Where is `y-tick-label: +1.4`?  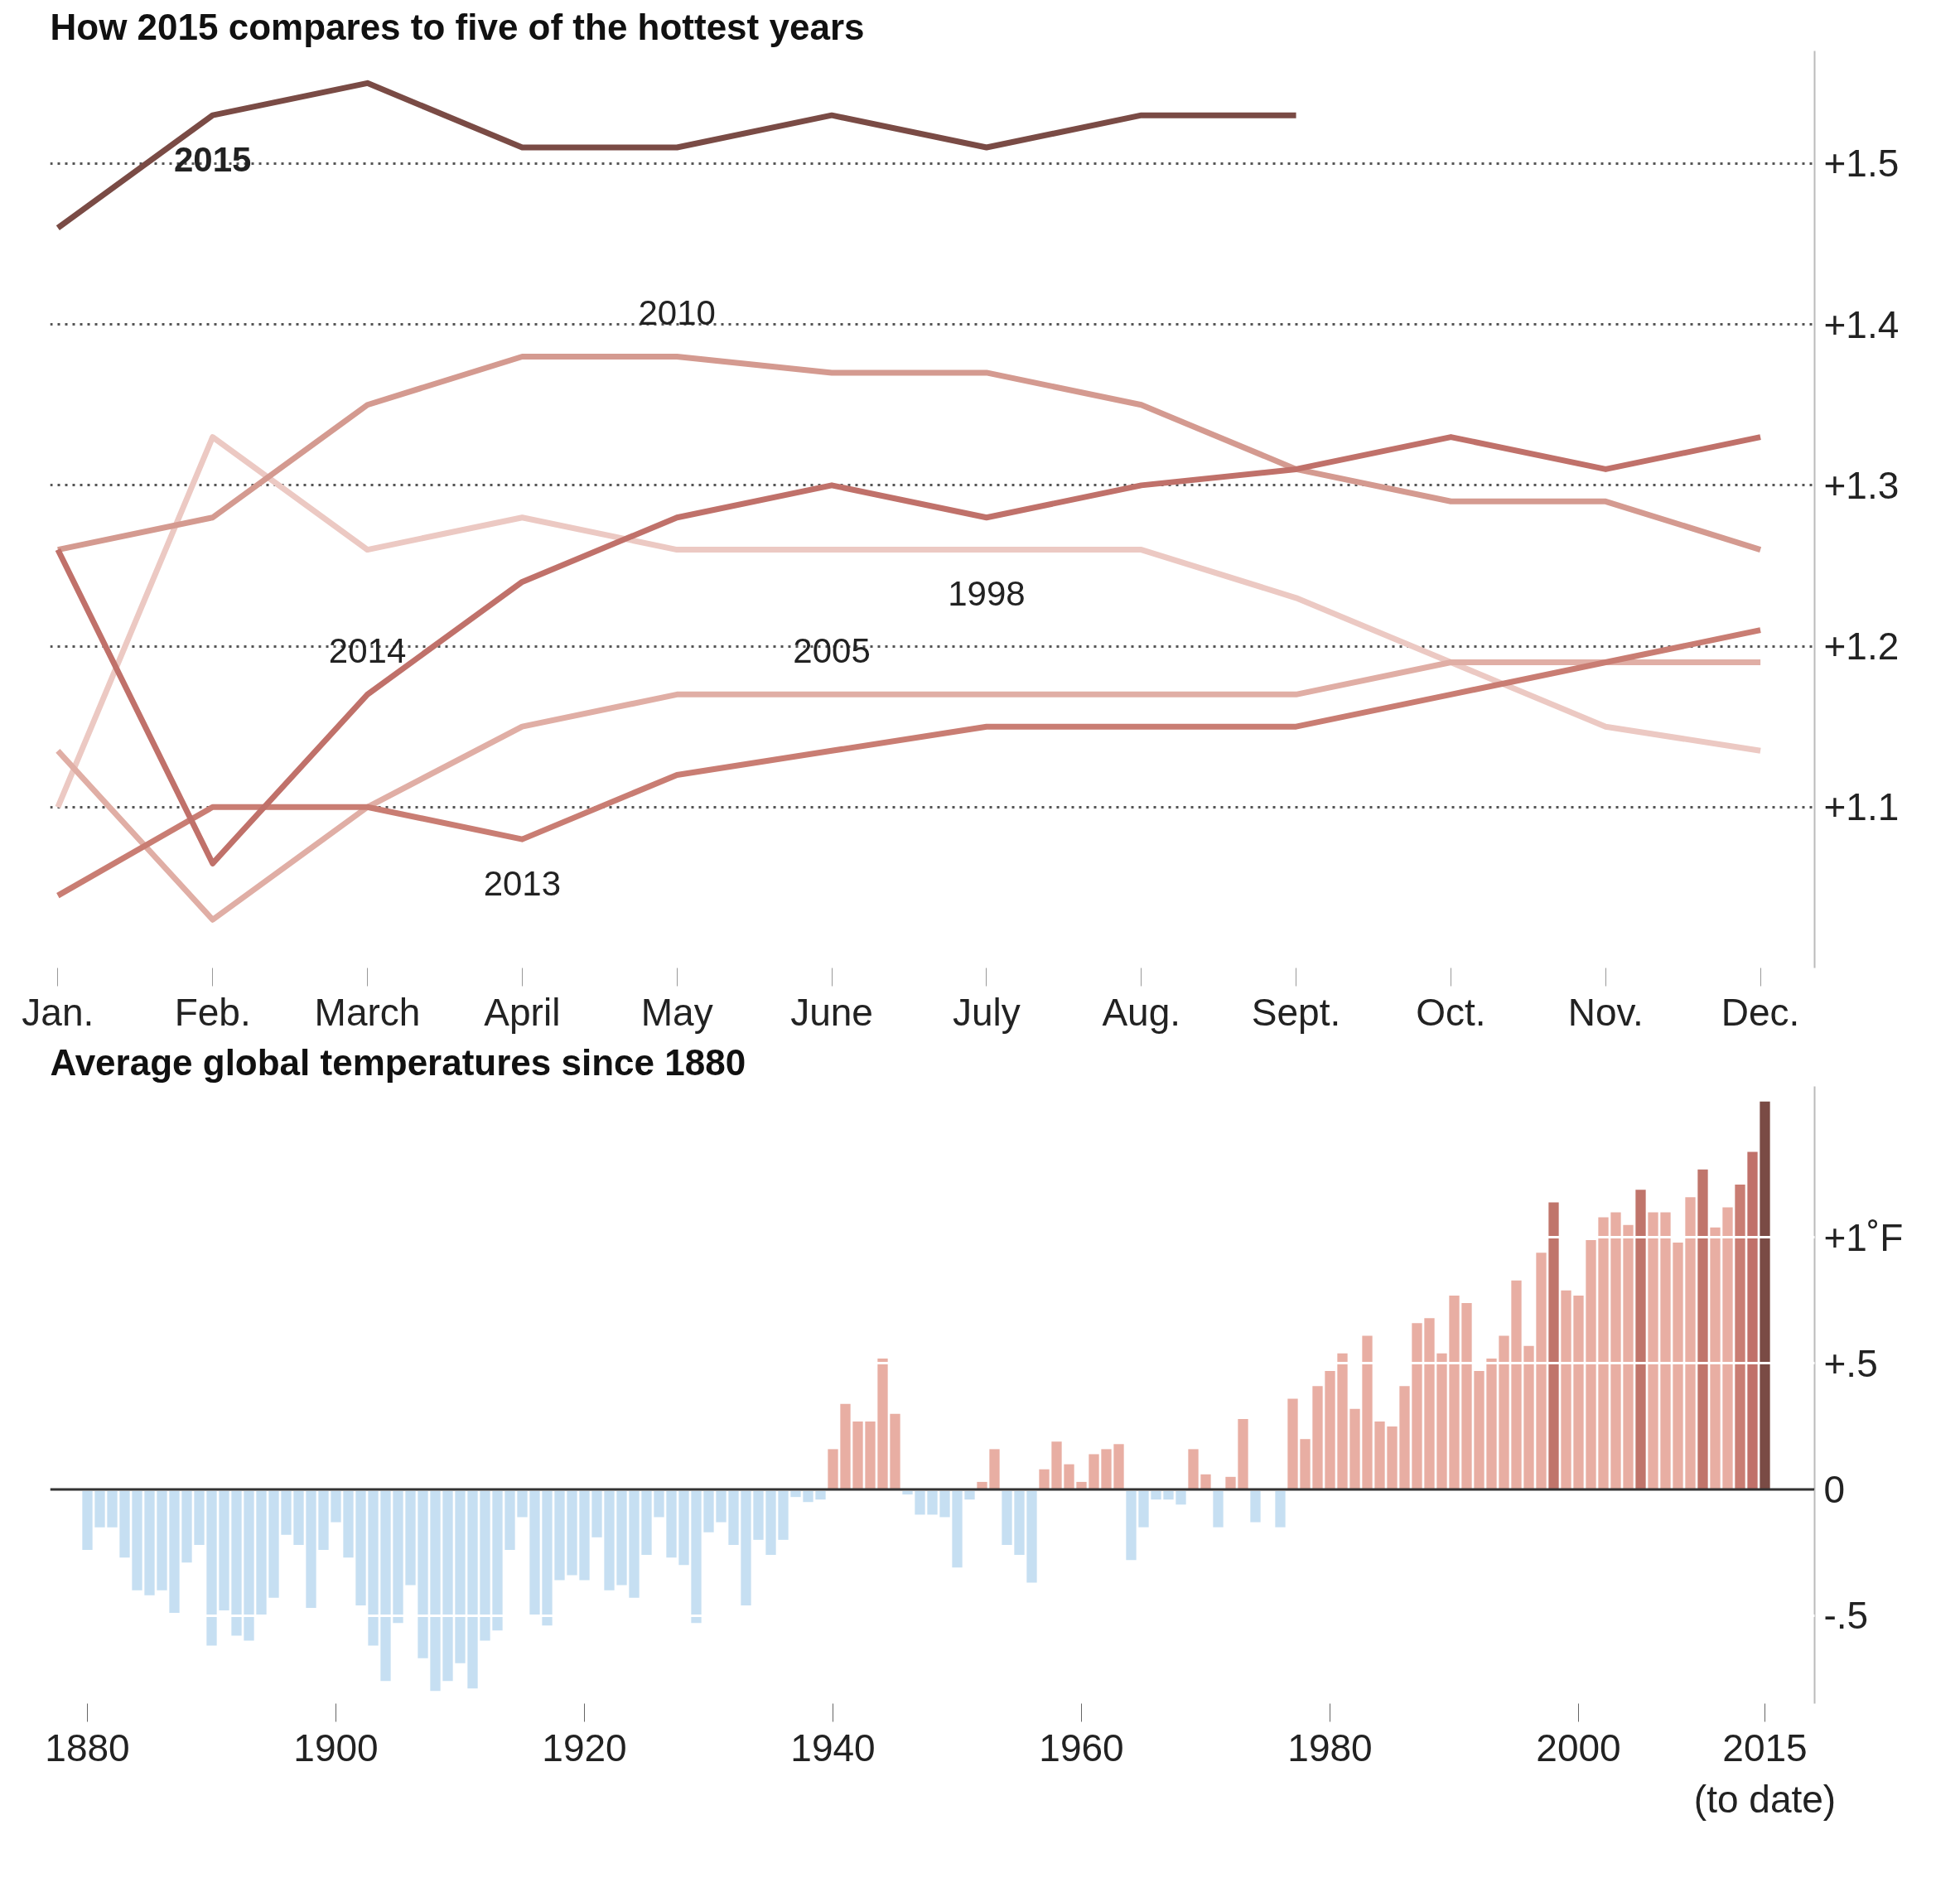
y-tick-label: +1.4 is located at coordinates (1861, 324).